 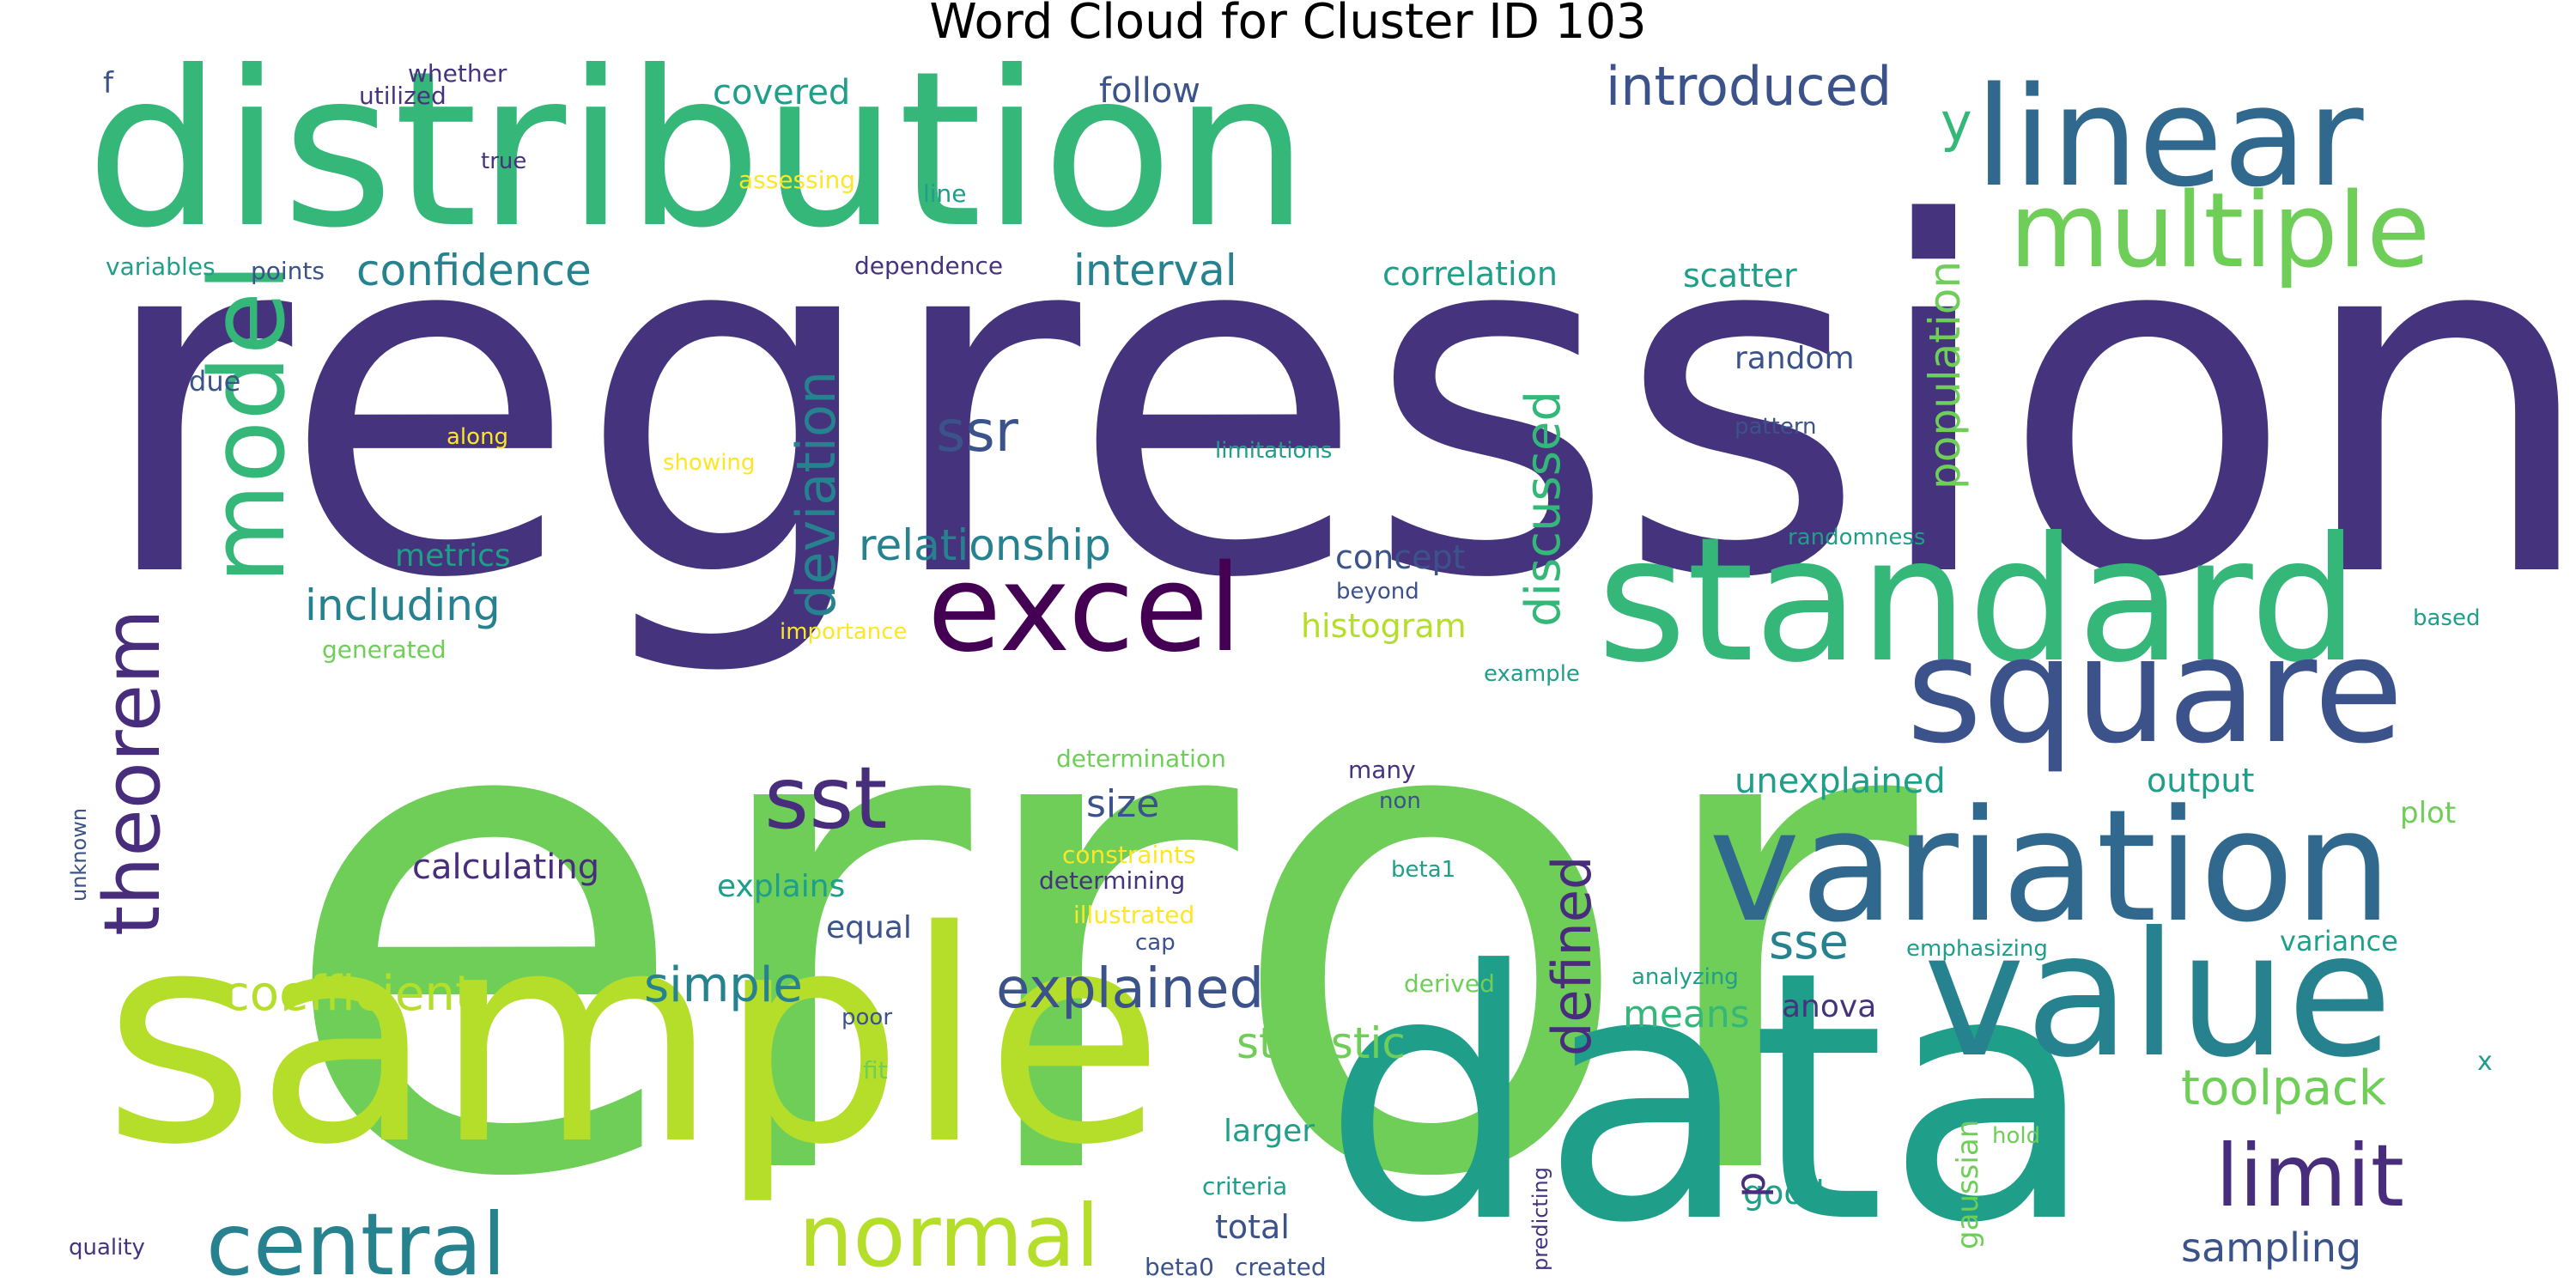 What do you see at coordinates (1968, 1184) in the screenshot?
I see `word-gaussian: gaussian` at bounding box center [1968, 1184].